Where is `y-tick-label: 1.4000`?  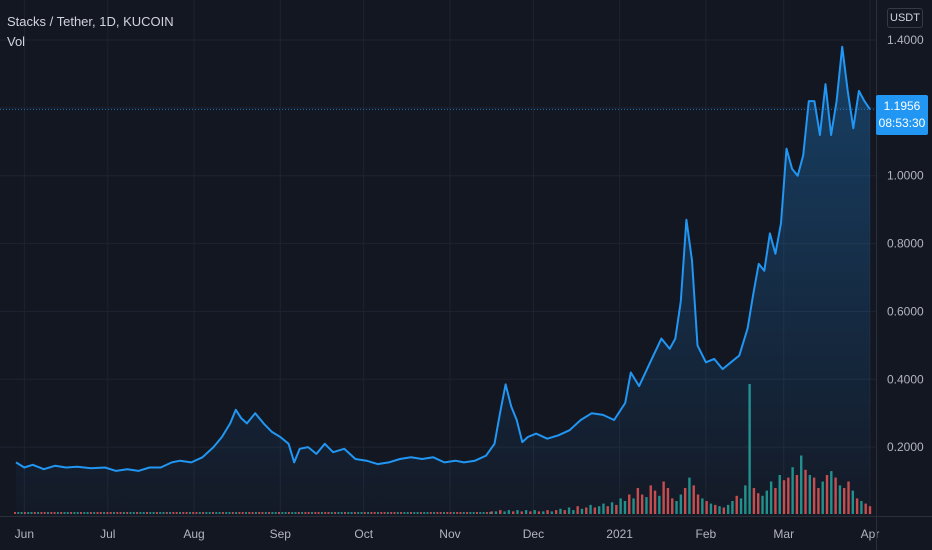
y-tick-label: 1.4000 is located at coordinates (905, 40).